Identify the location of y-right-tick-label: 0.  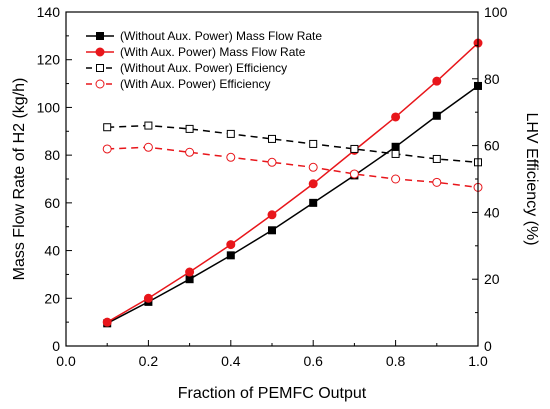
(488, 346).